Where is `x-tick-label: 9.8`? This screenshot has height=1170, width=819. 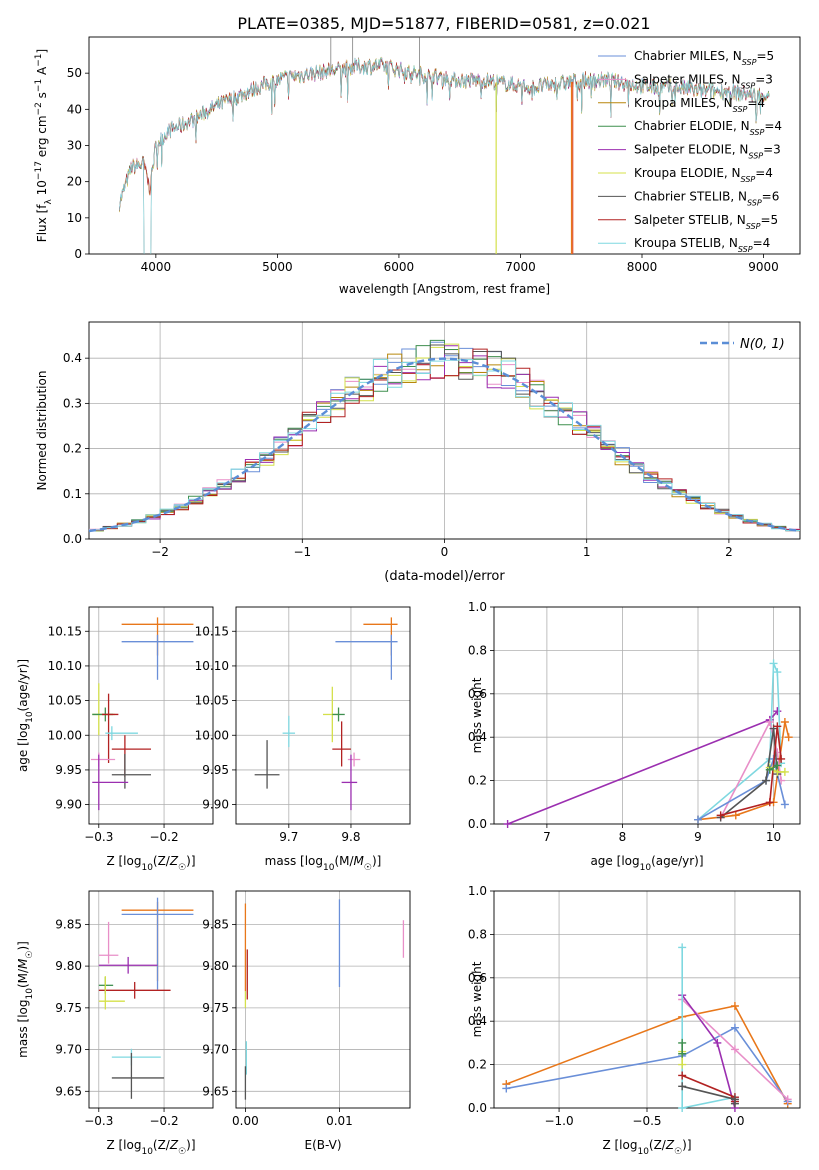
x-tick-label: 9.8 is located at coordinates (350, 837).